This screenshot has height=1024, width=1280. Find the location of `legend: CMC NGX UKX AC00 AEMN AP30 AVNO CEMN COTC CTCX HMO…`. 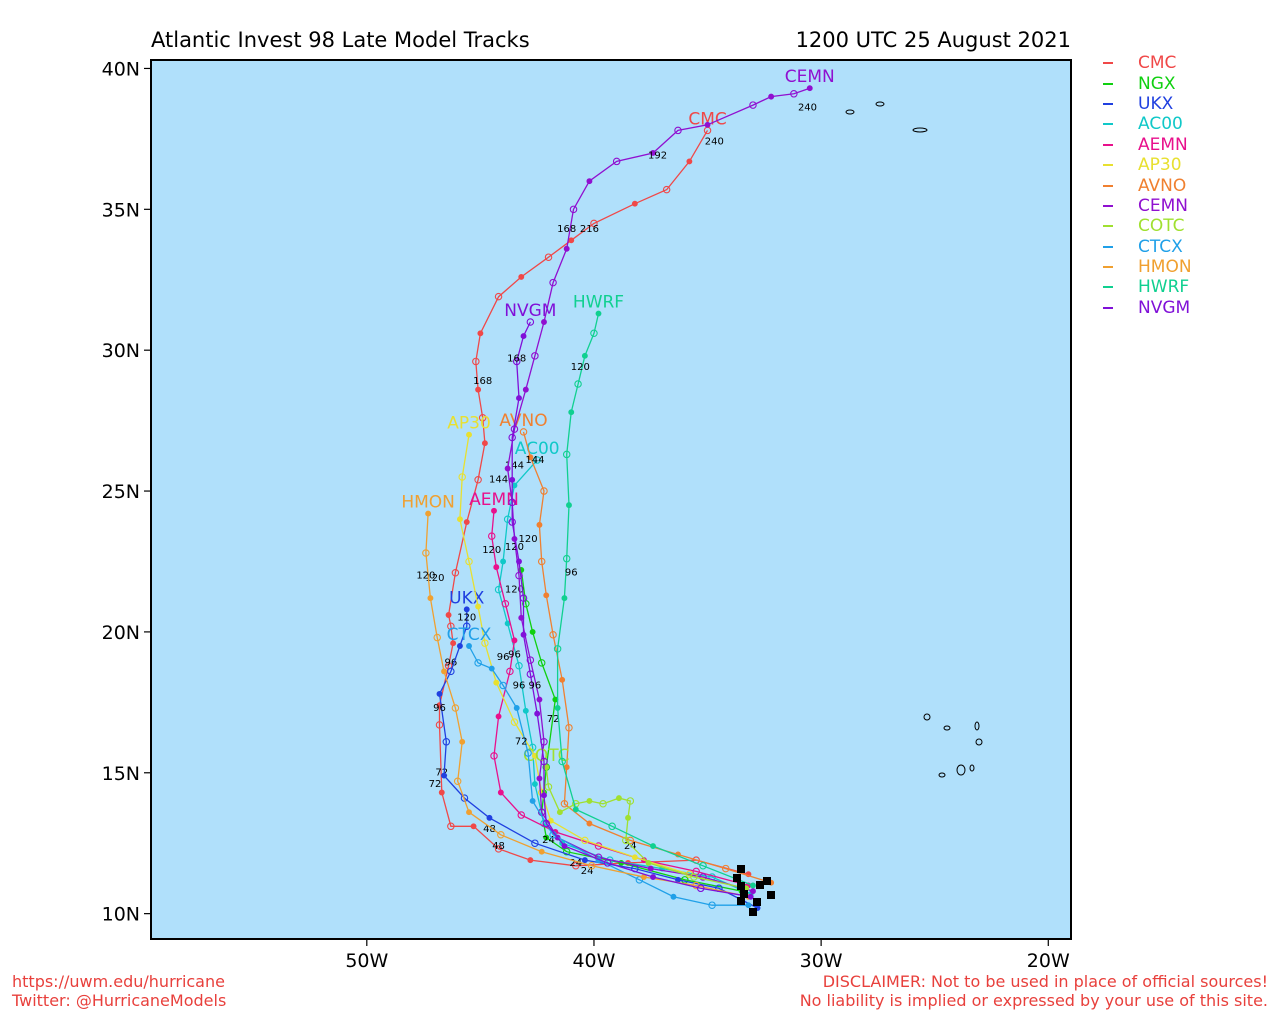

legend: CMC NGX UKX AC00 AEMN AP30 AVNO CEMN COTC CTCX HMO… is located at coordinates (1147, 185).